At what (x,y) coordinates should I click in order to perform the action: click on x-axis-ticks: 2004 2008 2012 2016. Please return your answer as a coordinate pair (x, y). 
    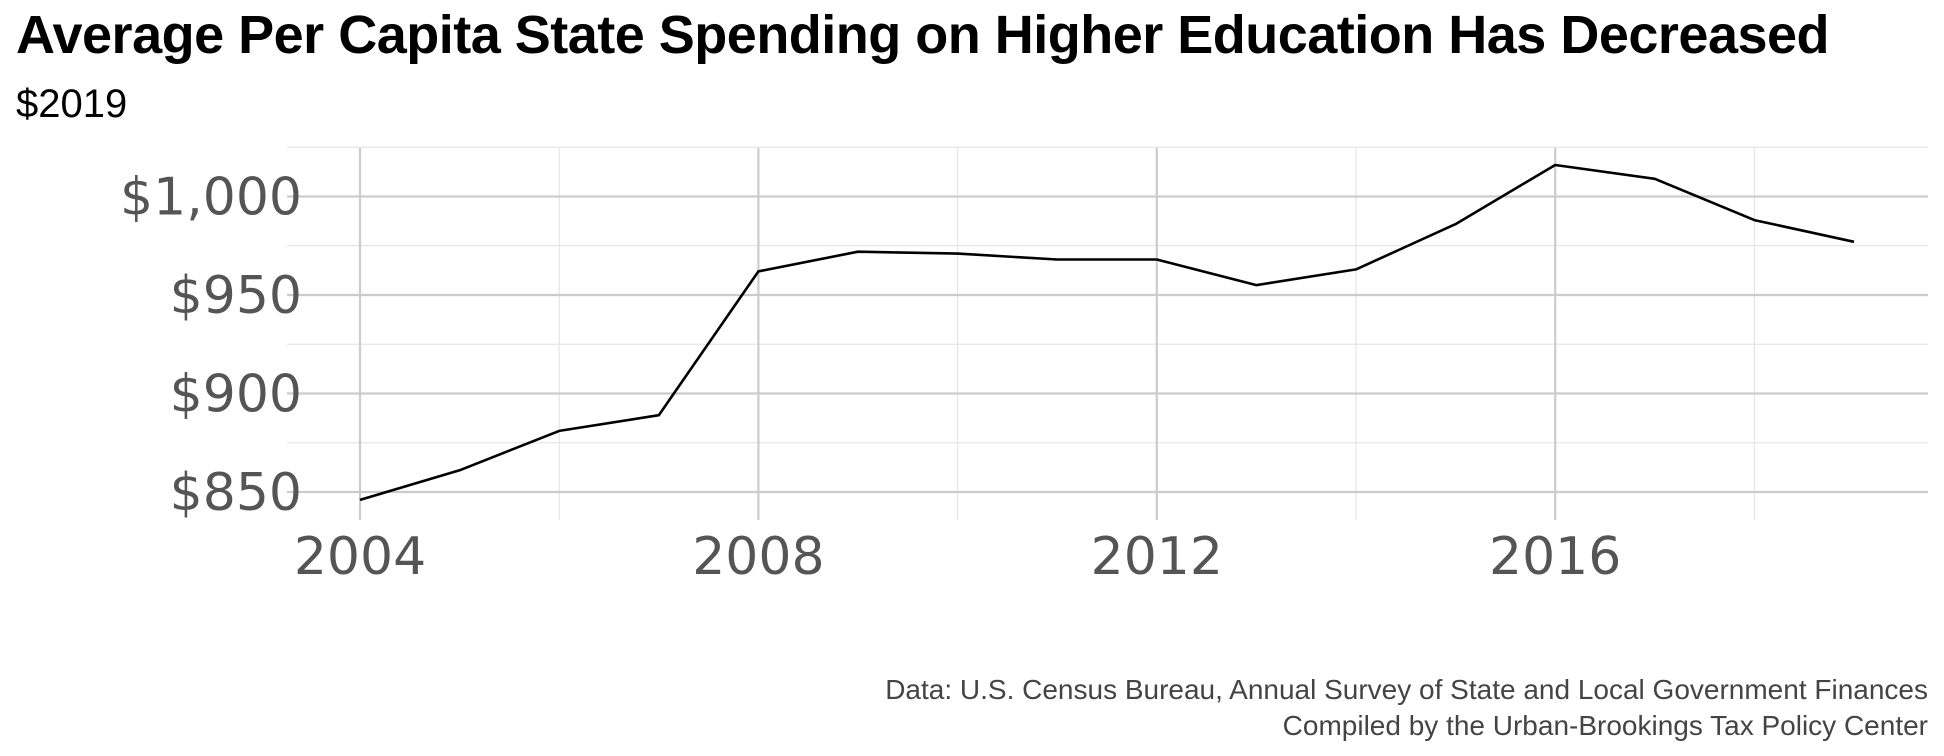
    Looking at the image, I should click on (958, 557).